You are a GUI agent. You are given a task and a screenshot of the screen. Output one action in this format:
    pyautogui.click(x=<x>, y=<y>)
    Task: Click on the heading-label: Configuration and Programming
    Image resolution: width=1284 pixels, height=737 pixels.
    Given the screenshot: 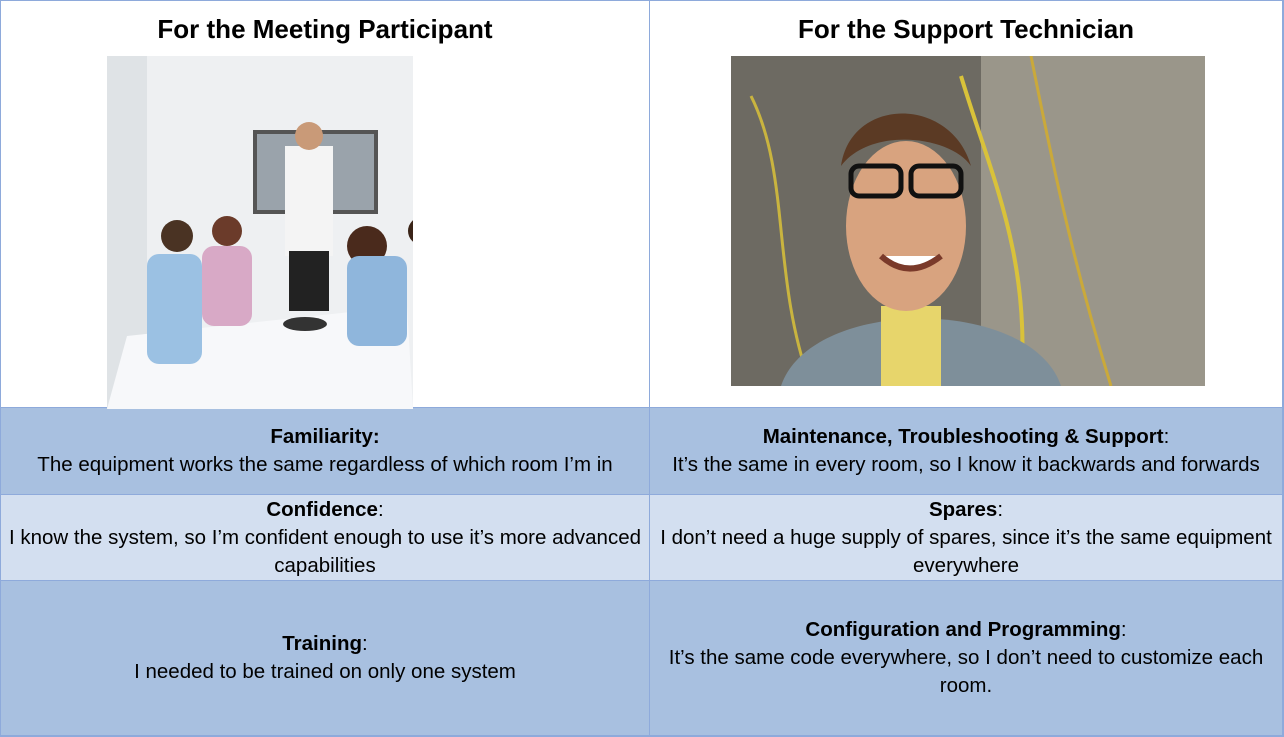 What is the action you would take?
    pyautogui.click(x=963, y=629)
    